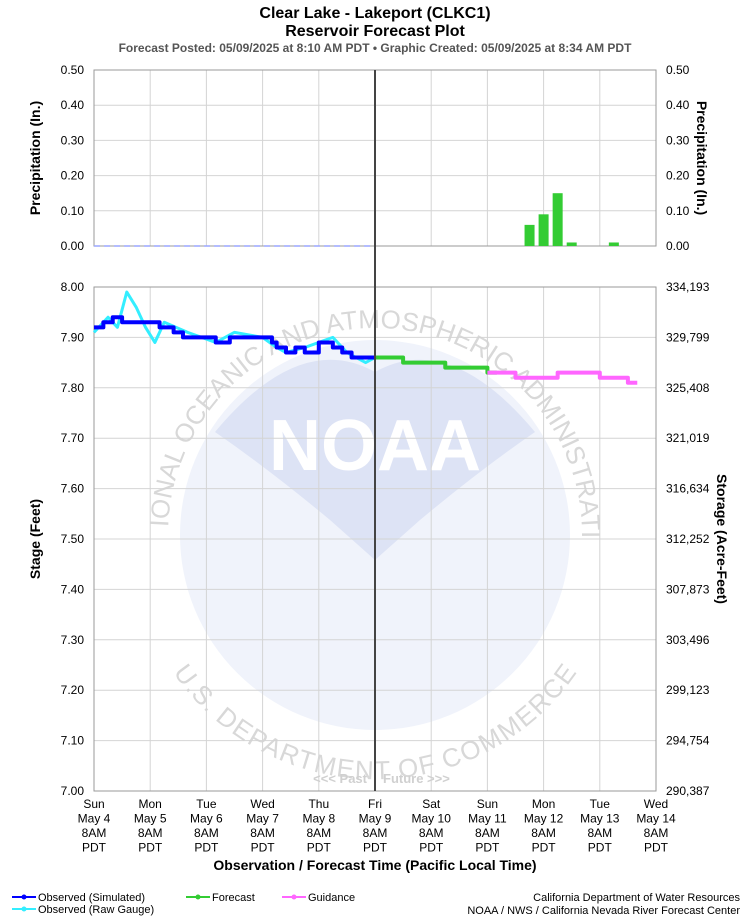 The height and width of the screenshot is (920, 750). What do you see at coordinates (375, 31) in the screenshot?
I see `chart-subtitle: Reservoir Forecast Plot` at bounding box center [375, 31].